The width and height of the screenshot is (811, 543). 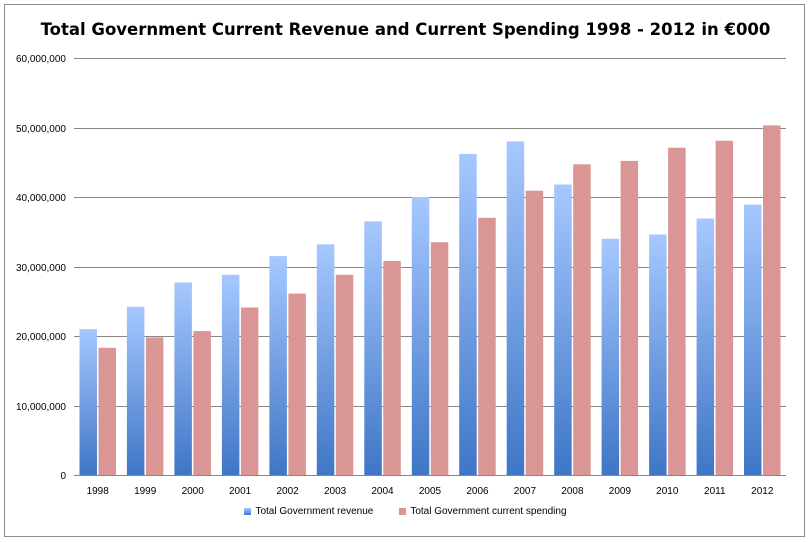 What do you see at coordinates (715, 491) in the screenshot?
I see `x-tick-label: 2011` at bounding box center [715, 491].